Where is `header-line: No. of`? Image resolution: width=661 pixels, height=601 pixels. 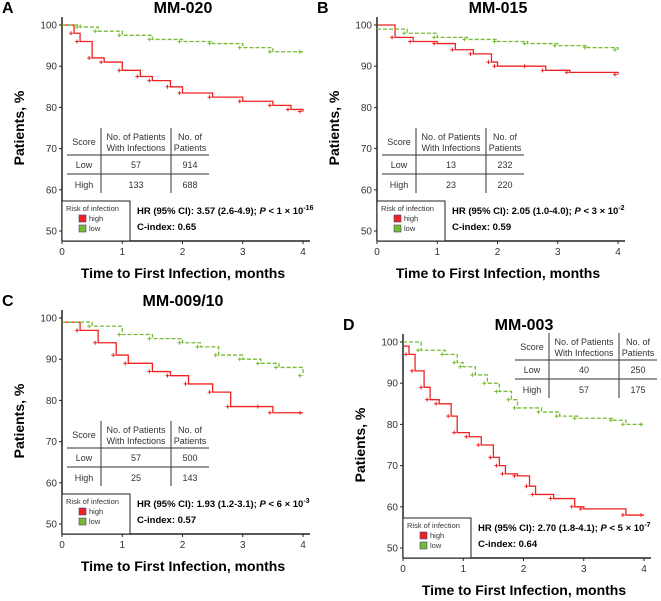
header-line: No. of is located at coordinates (190, 137).